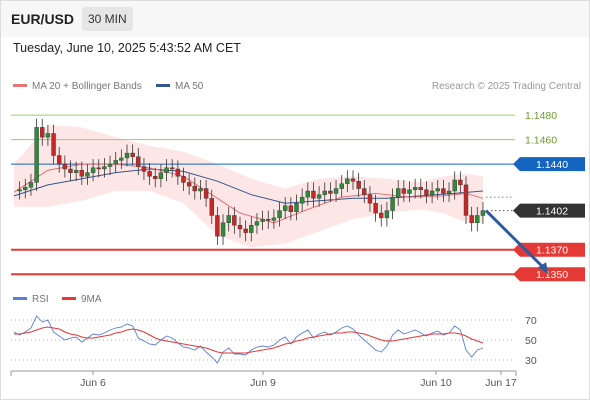 Image resolution: width=590 pixels, height=400 pixels. I want to click on rsi-tick-70: 70, so click(531, 321).